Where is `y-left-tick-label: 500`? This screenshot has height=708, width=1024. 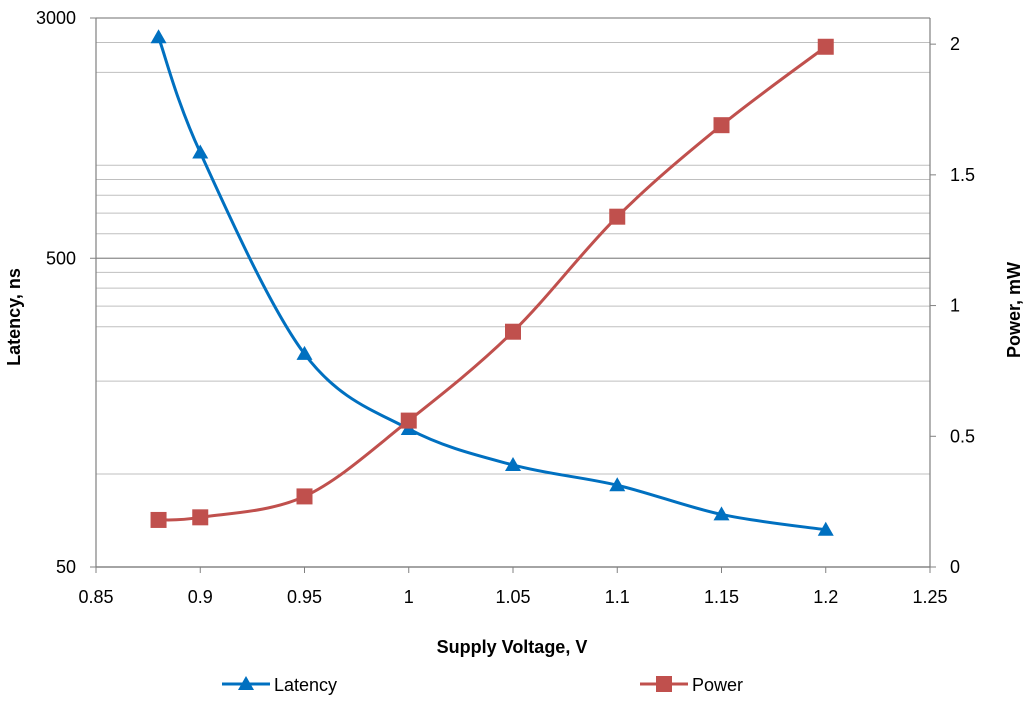 y-left-tick-label: 500 is located at coordinates (61, 258).